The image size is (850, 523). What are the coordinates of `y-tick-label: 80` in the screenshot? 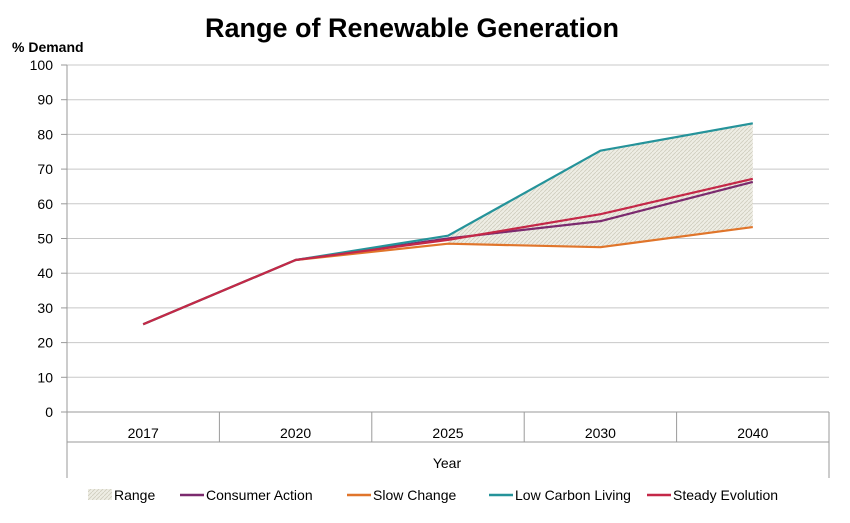 It's located at (45, 134).